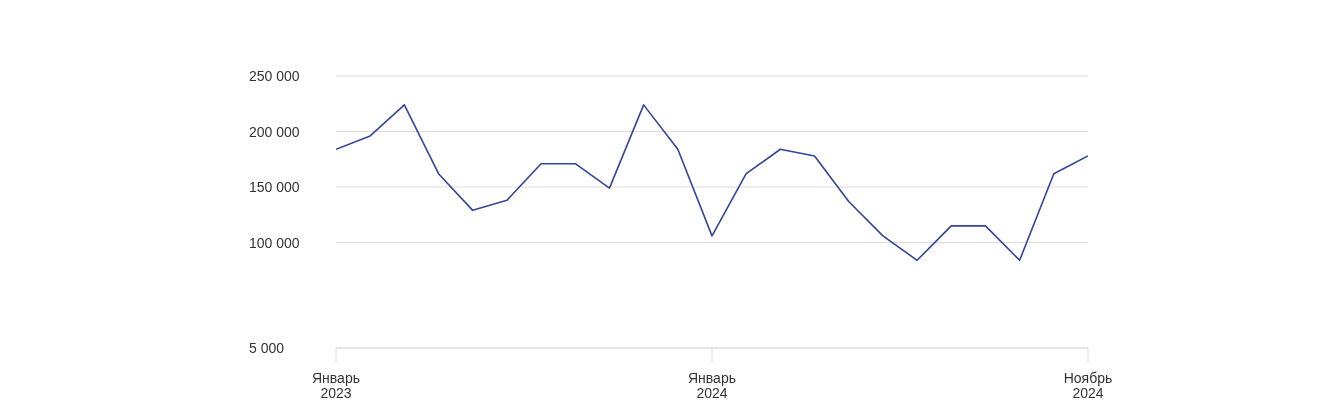  What do you see at coordinates (267, 348) in the screenshot?
I see `y-tick-label: 5 000` at bounding box center [267, 348].